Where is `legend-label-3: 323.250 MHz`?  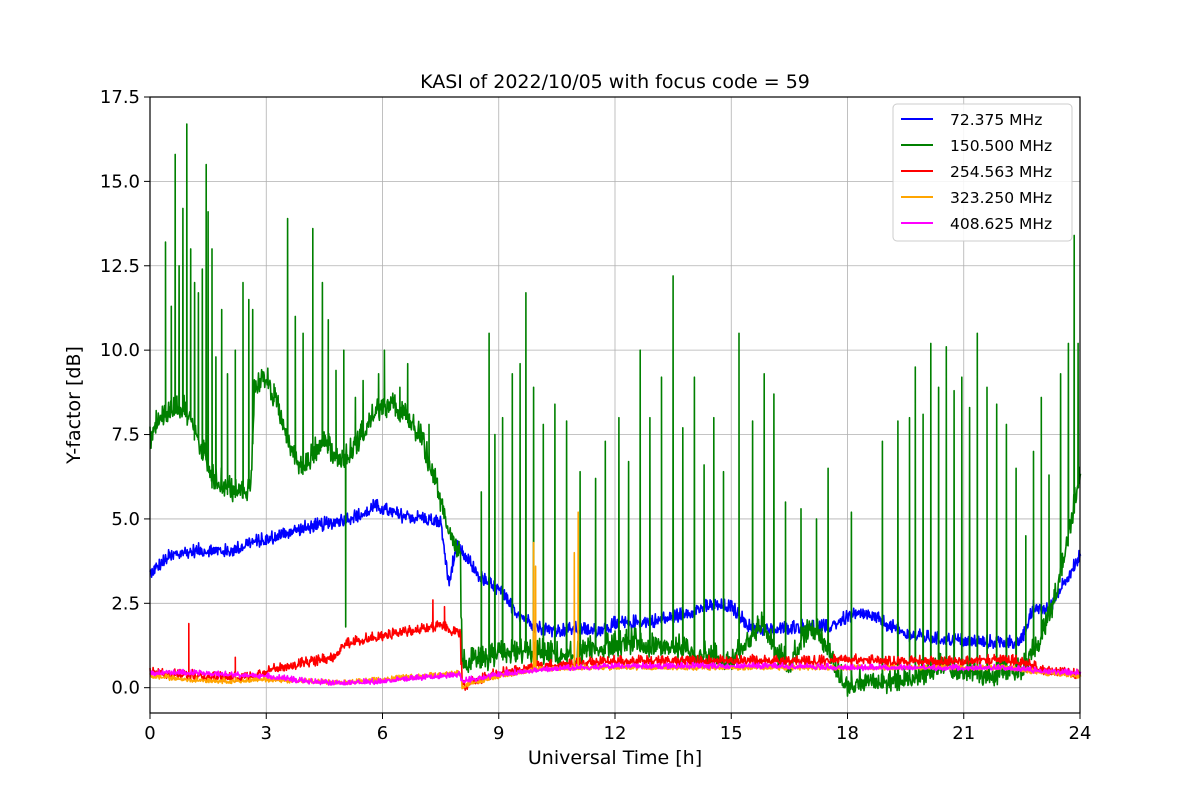 legend-label-3: 323.250 MHz is located at coordinates (1001, 198).